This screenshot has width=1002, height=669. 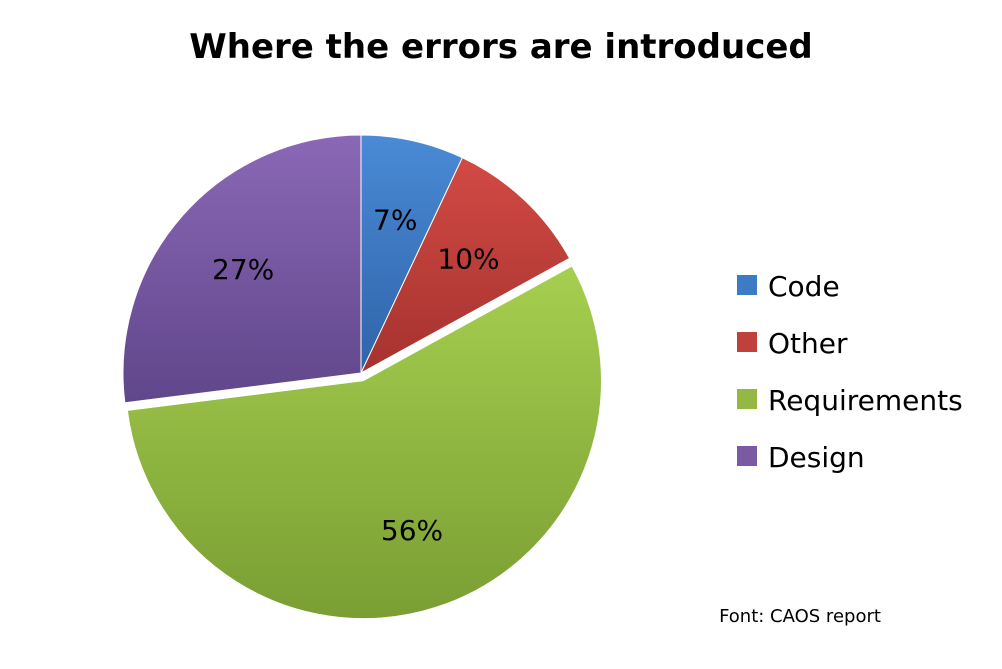 I want to click on legend-swatch-design, so click(x=747, y=456).